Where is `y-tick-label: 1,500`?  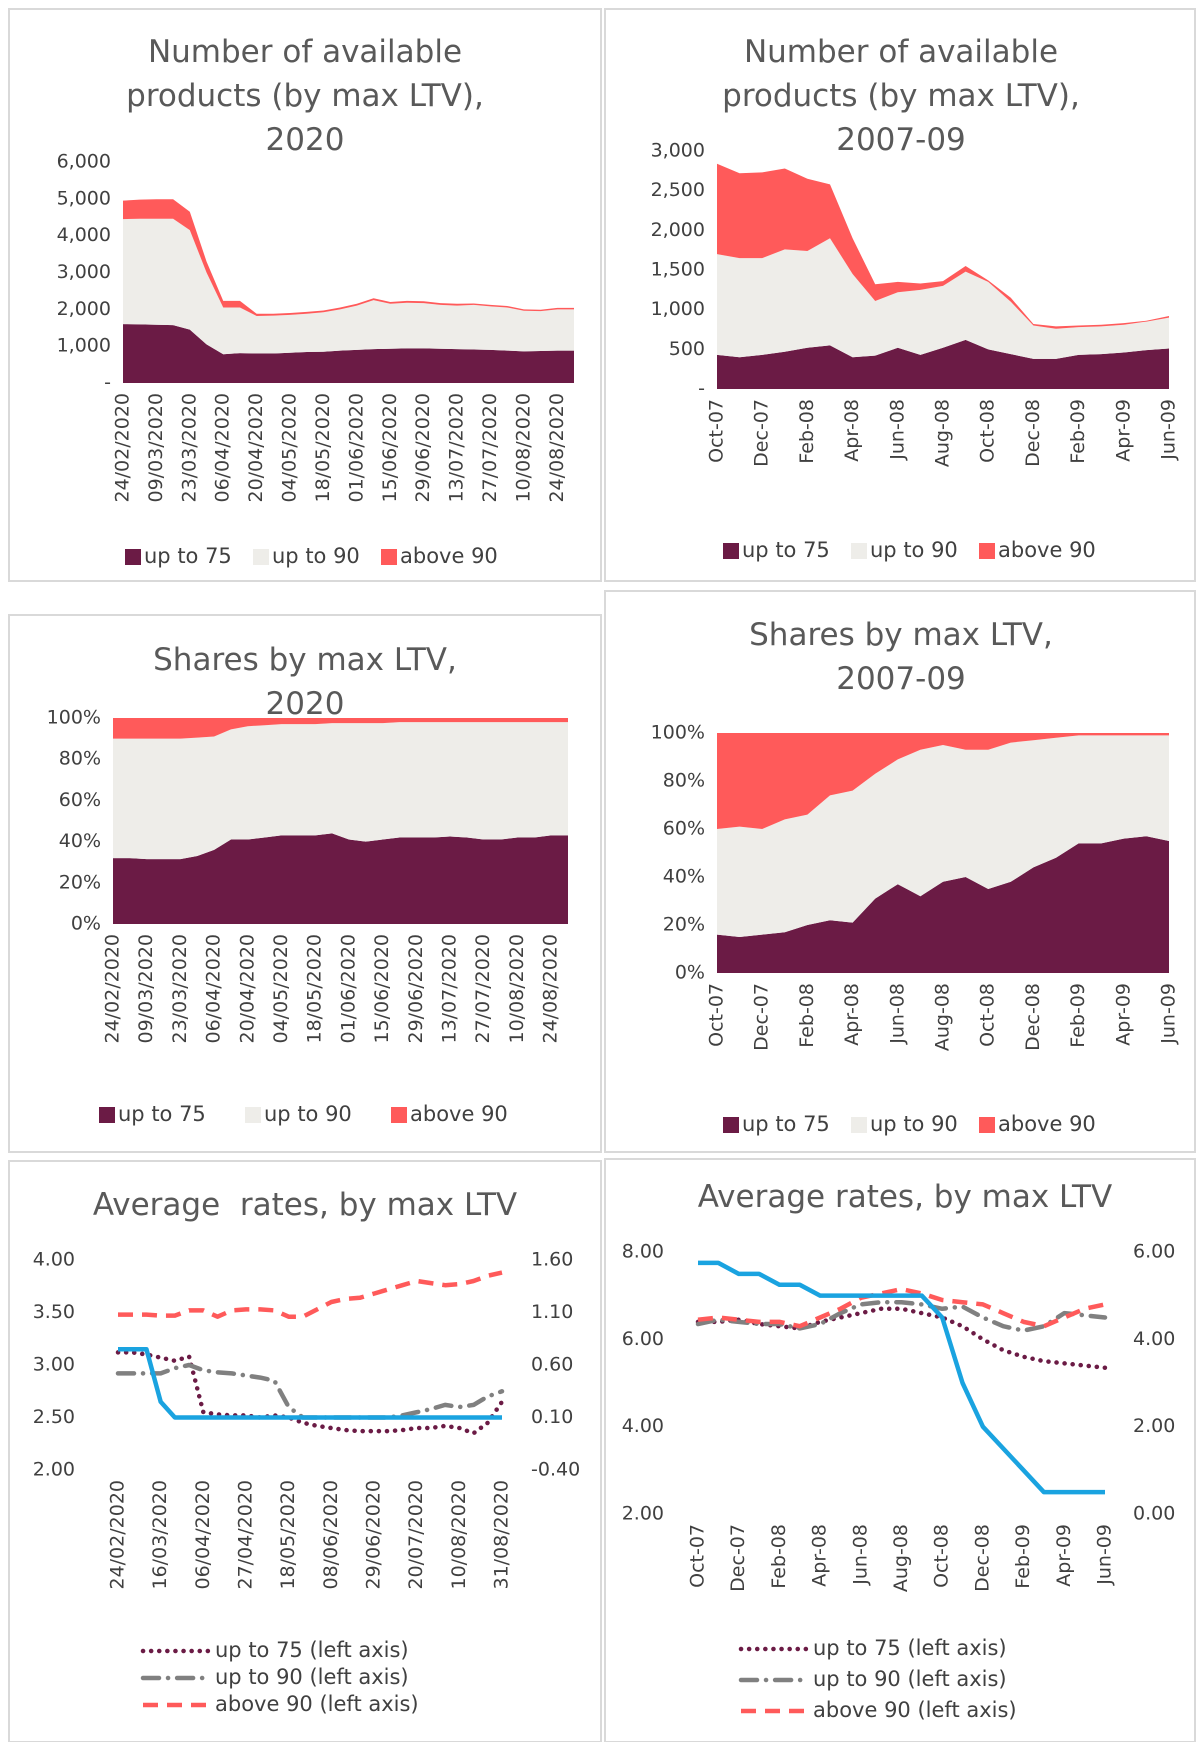 y-tick-label: 1,500 is located at coordinates (678, 270).